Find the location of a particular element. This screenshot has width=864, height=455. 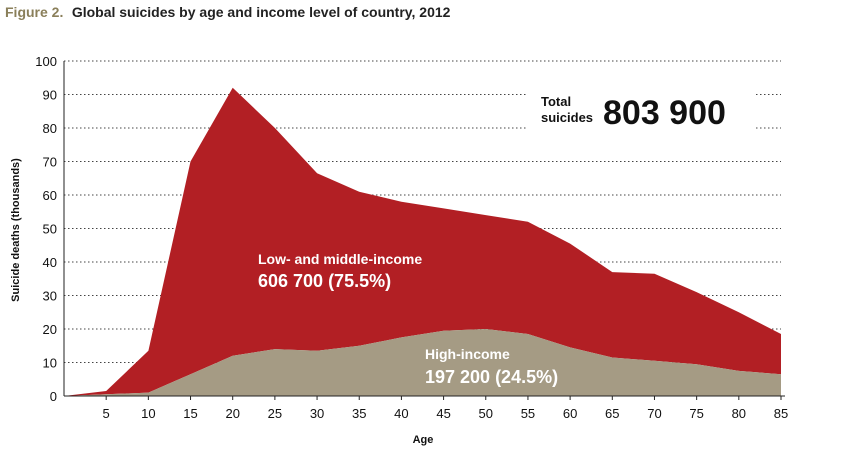

y-axis-label: Suicide deaths (thousands) is located at coordinates (16, 230).